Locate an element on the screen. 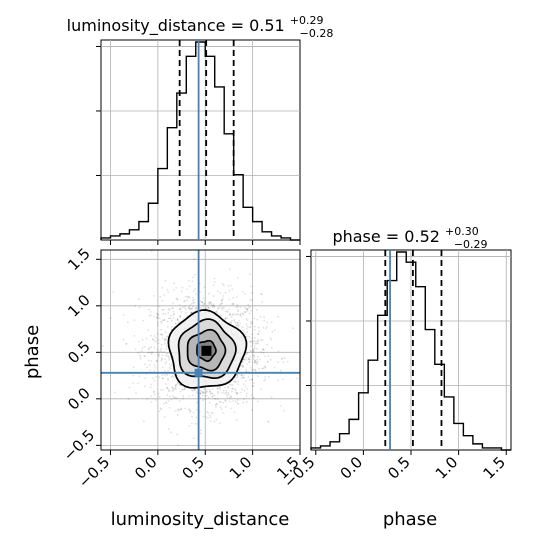 The image size is (550, 554). density-core is located at coordinates (206, 350).